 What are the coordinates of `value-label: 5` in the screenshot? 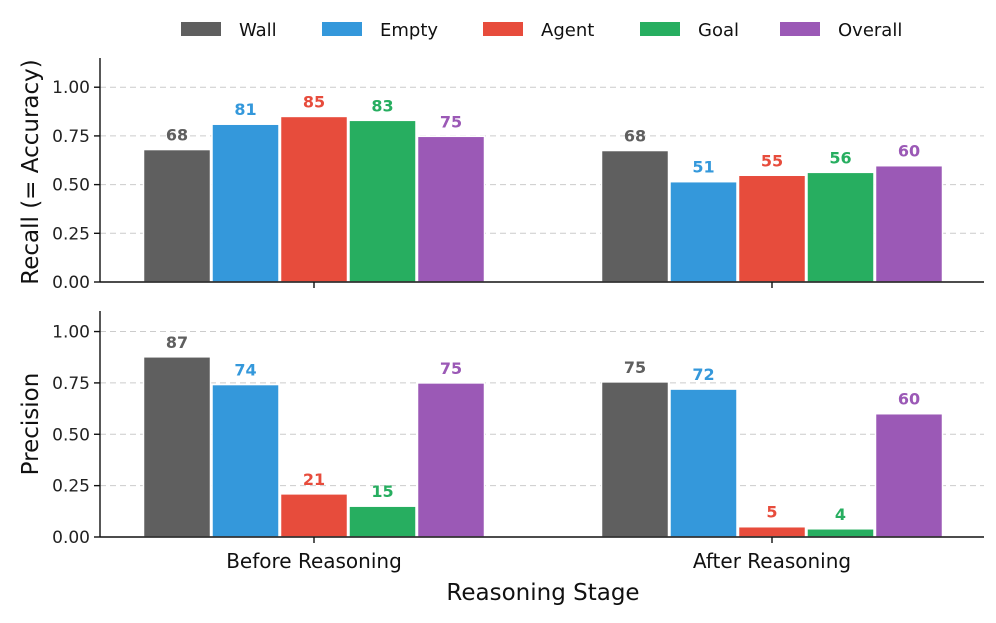 It's located at (771, 512).